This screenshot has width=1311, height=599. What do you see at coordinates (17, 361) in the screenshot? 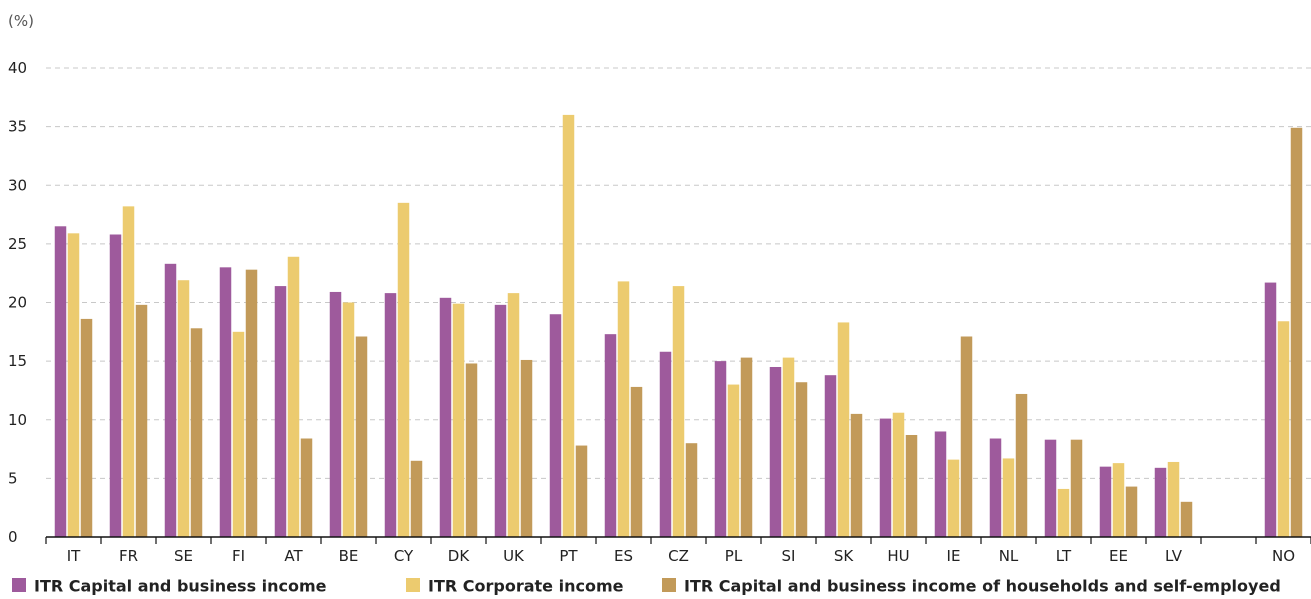
I see `y-tick-label-15: 15` at bounding box center [17, 361].